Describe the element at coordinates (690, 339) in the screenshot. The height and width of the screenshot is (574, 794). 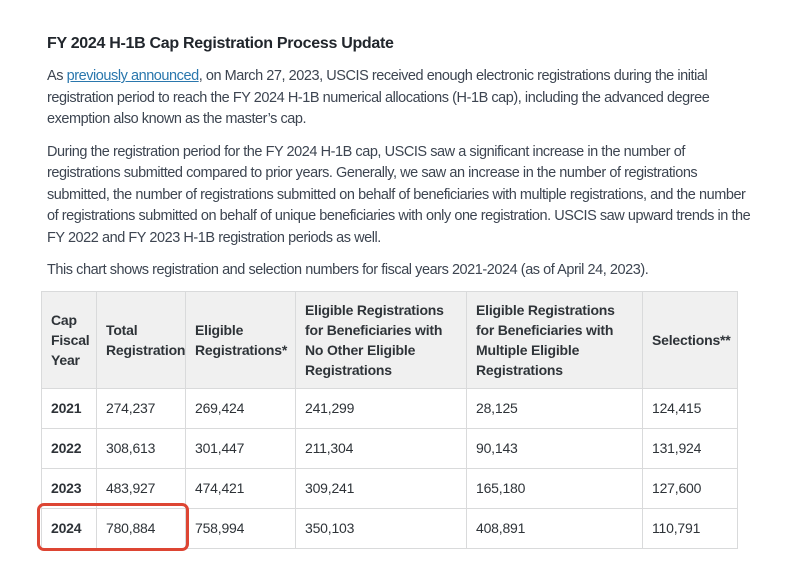
I see `column-header-selections: Selections**` at that location.